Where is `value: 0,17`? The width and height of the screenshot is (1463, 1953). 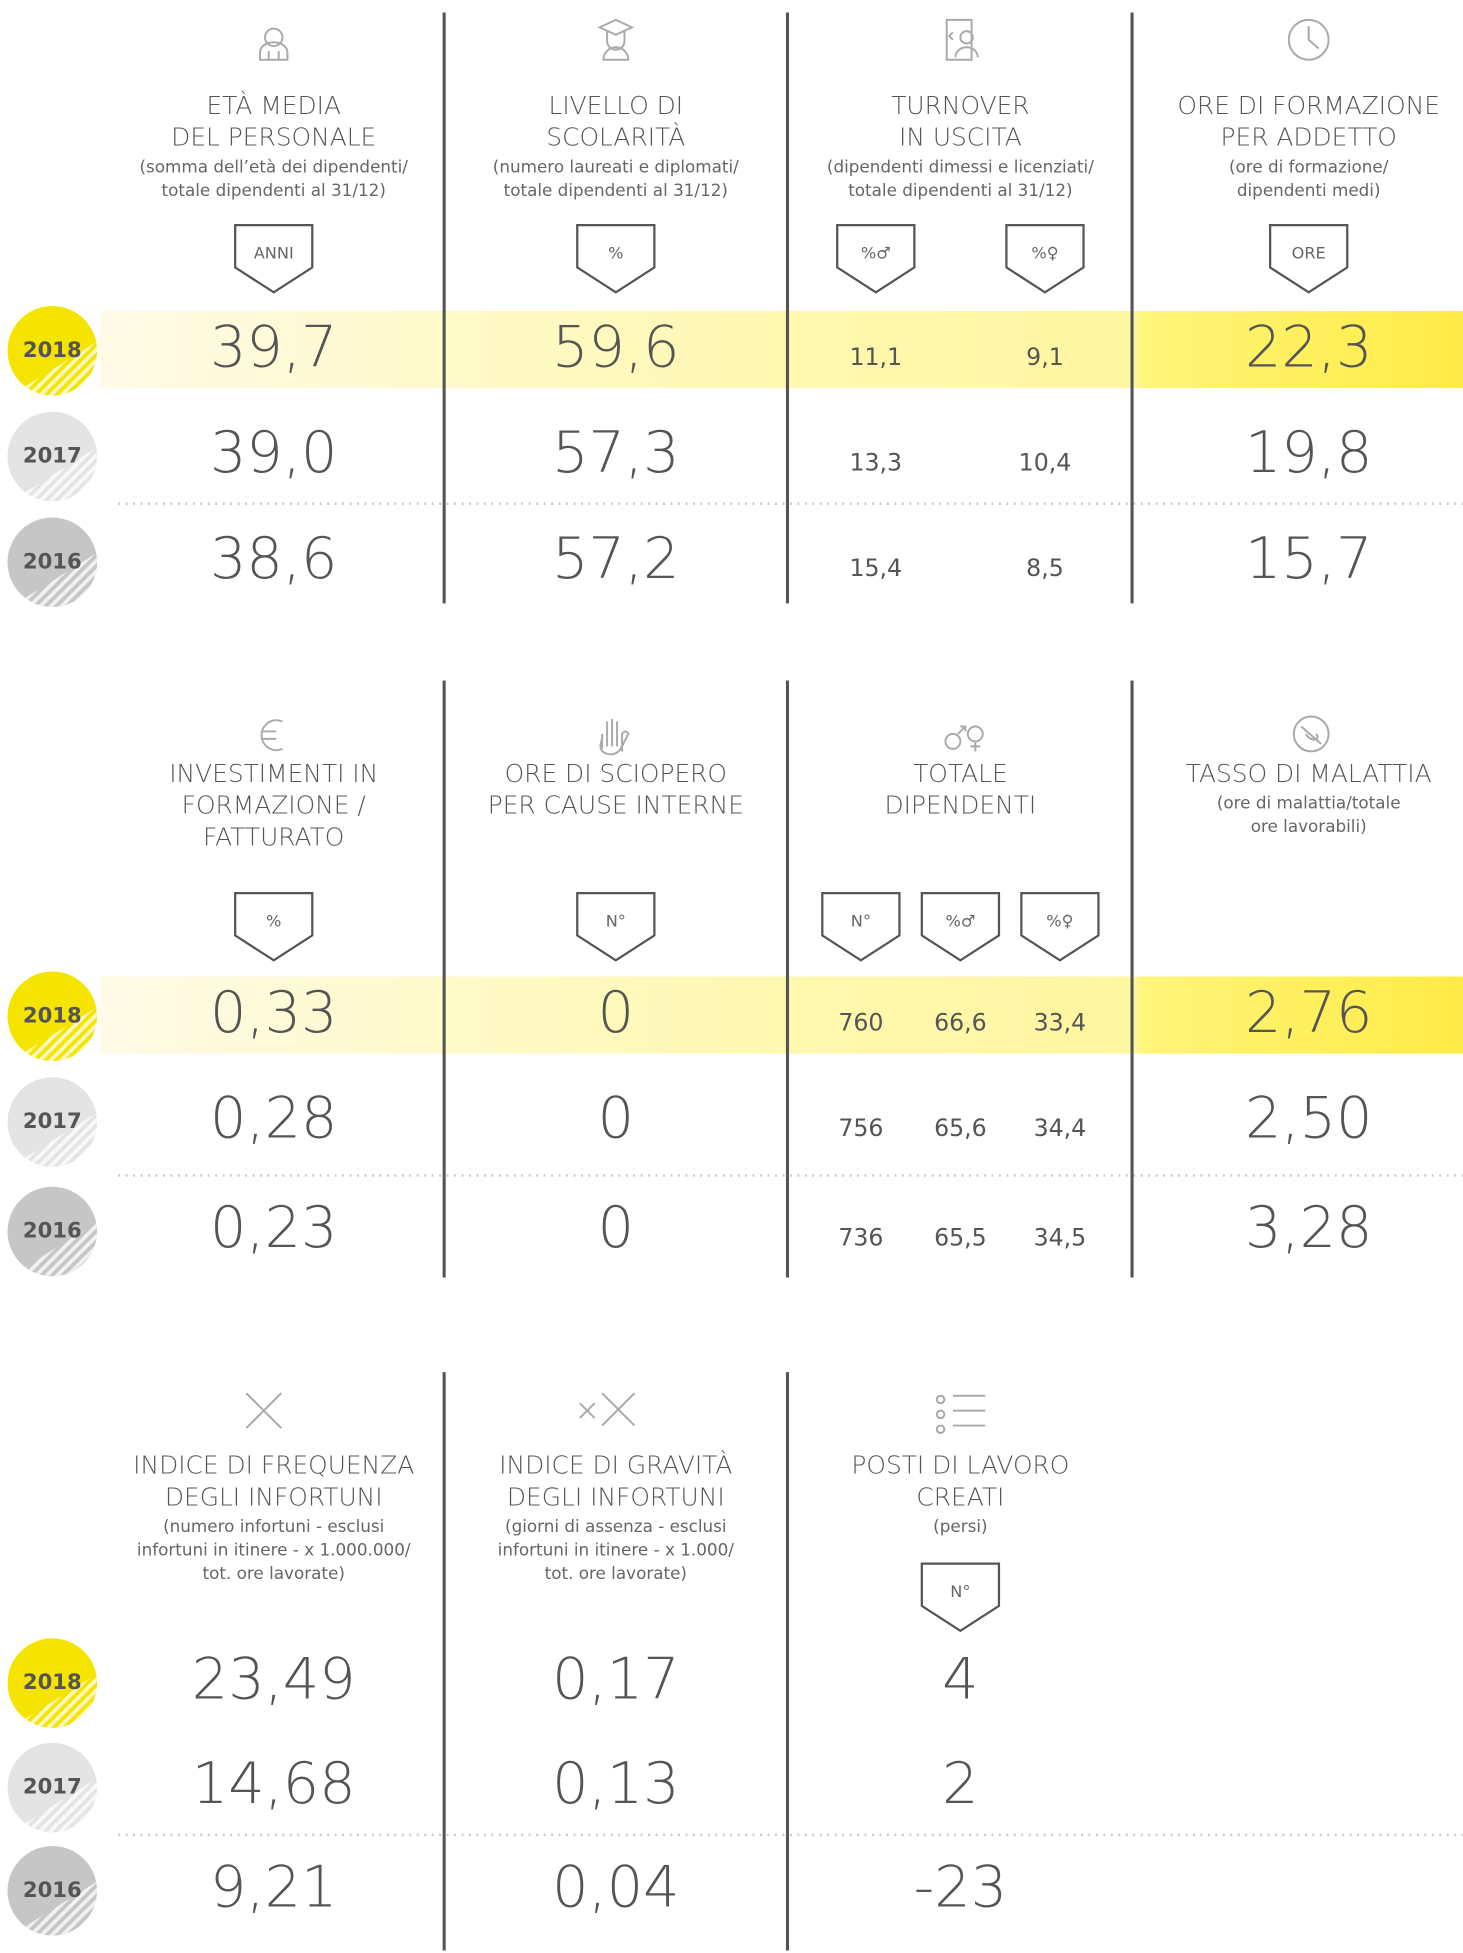
value: 0,17 is located at coordinates (615, 1680).